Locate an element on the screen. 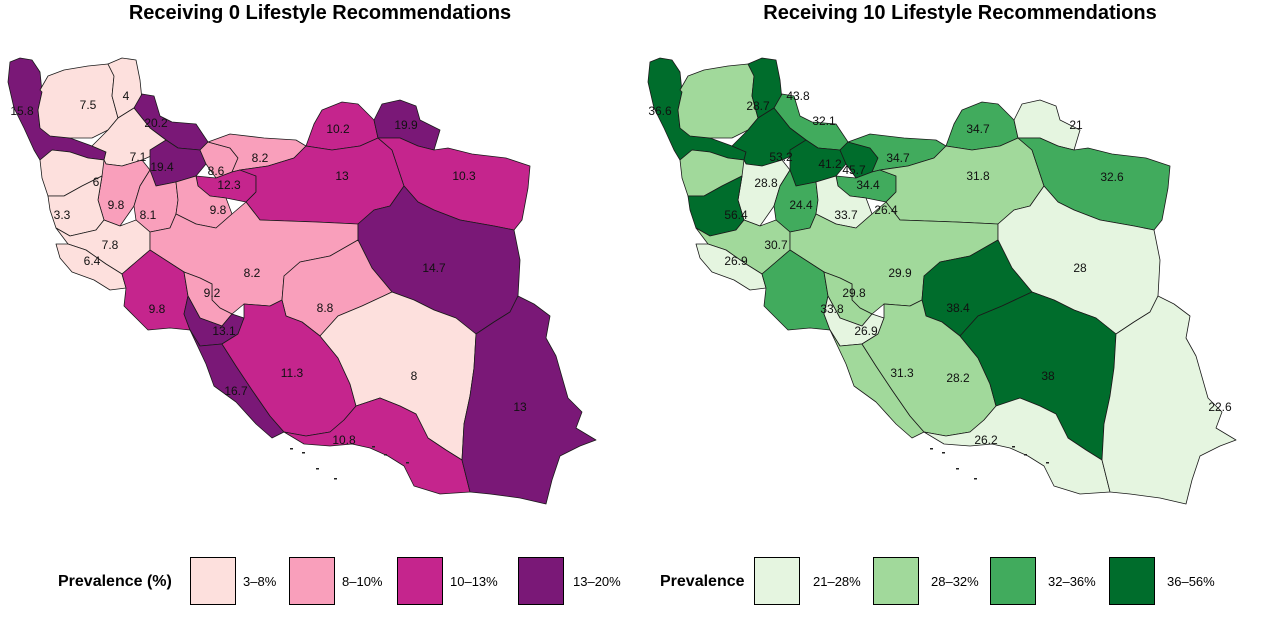  province-value-label: 29.9 is located at coordinates (900, 273).